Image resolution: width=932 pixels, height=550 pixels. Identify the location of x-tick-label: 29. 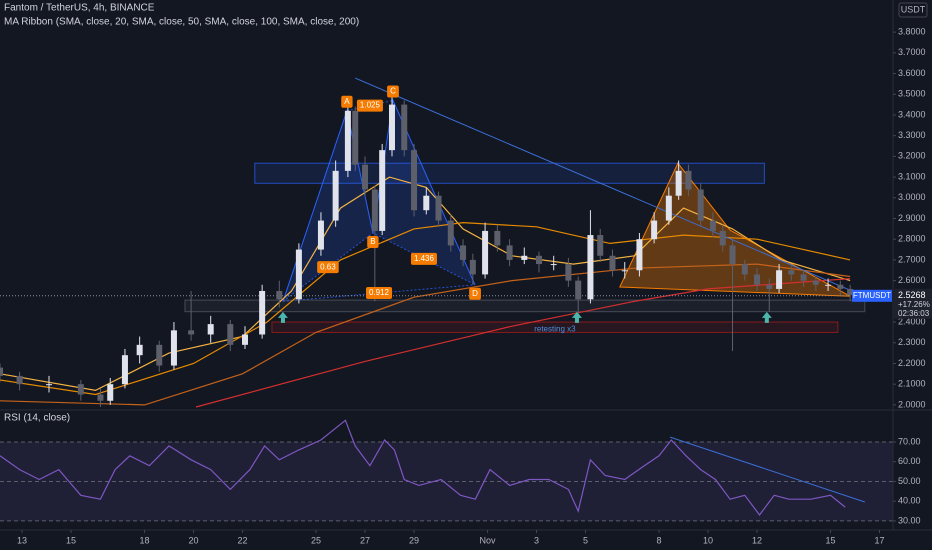
(414, 540).